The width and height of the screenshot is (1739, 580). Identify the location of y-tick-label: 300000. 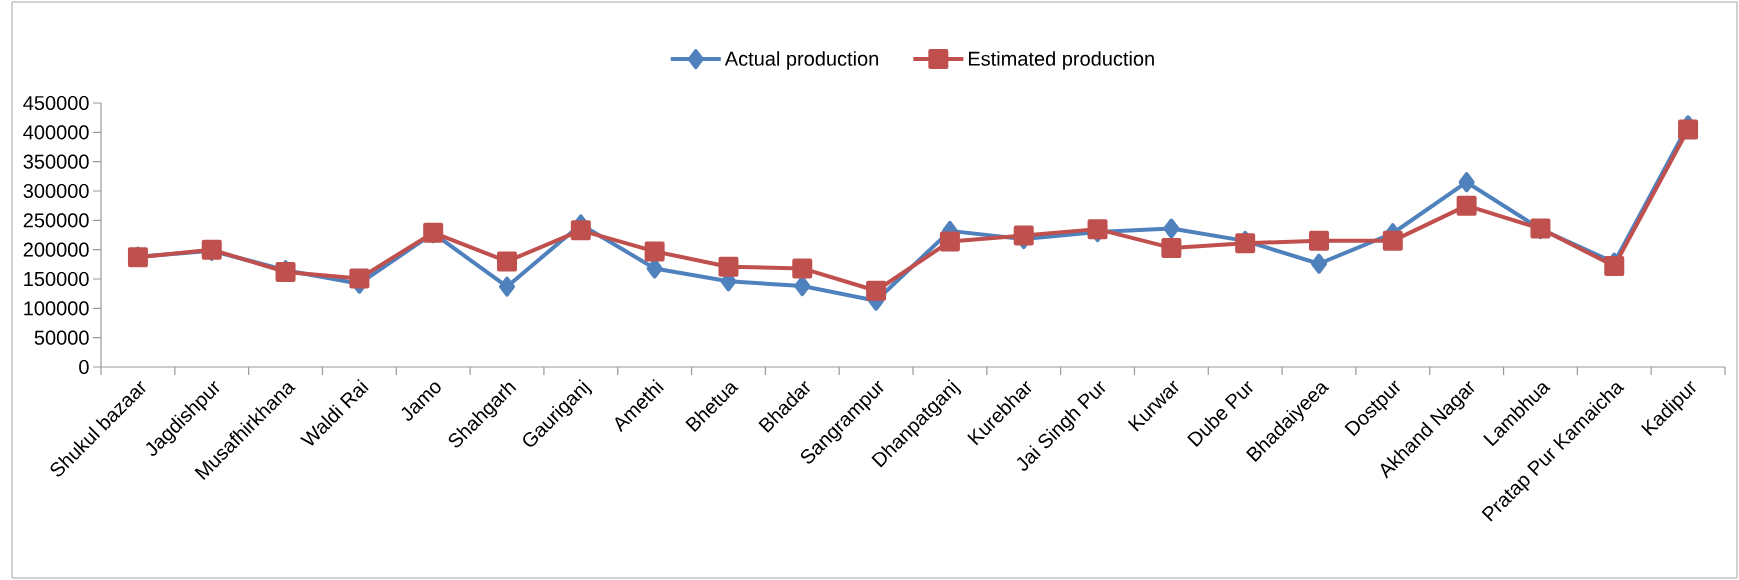
(56, 191).